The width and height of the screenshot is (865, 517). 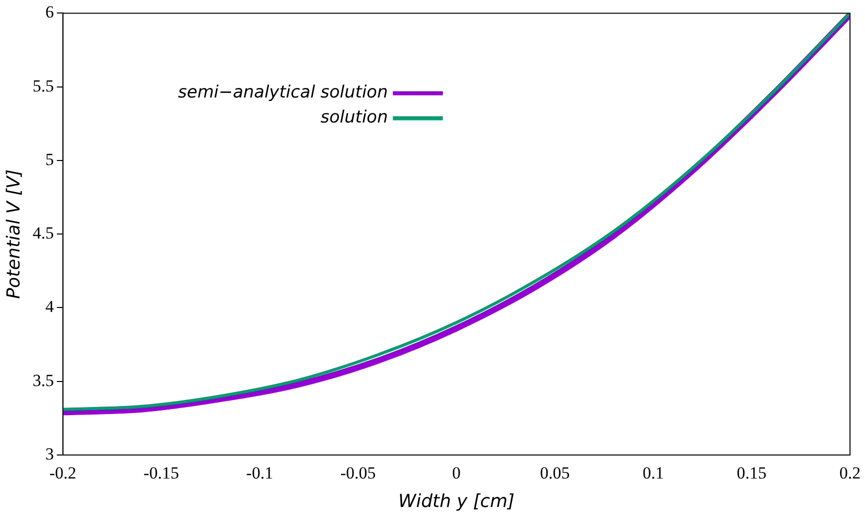 What do you see at coordinates (62, 473) in the screenshot?
I see `x-tick-label: -0.2` at bounding box center [62, 473].